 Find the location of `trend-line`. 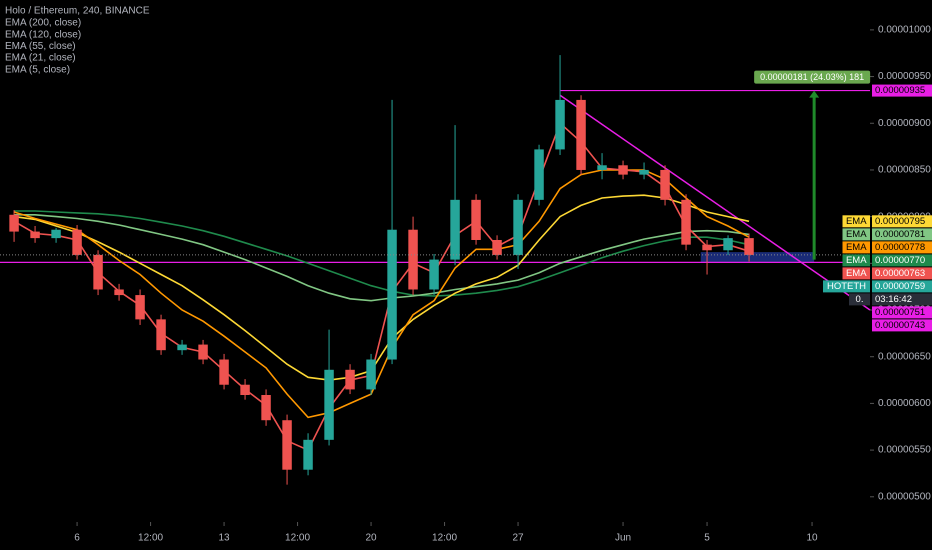

trend-line is located at coordinates (715, 202).